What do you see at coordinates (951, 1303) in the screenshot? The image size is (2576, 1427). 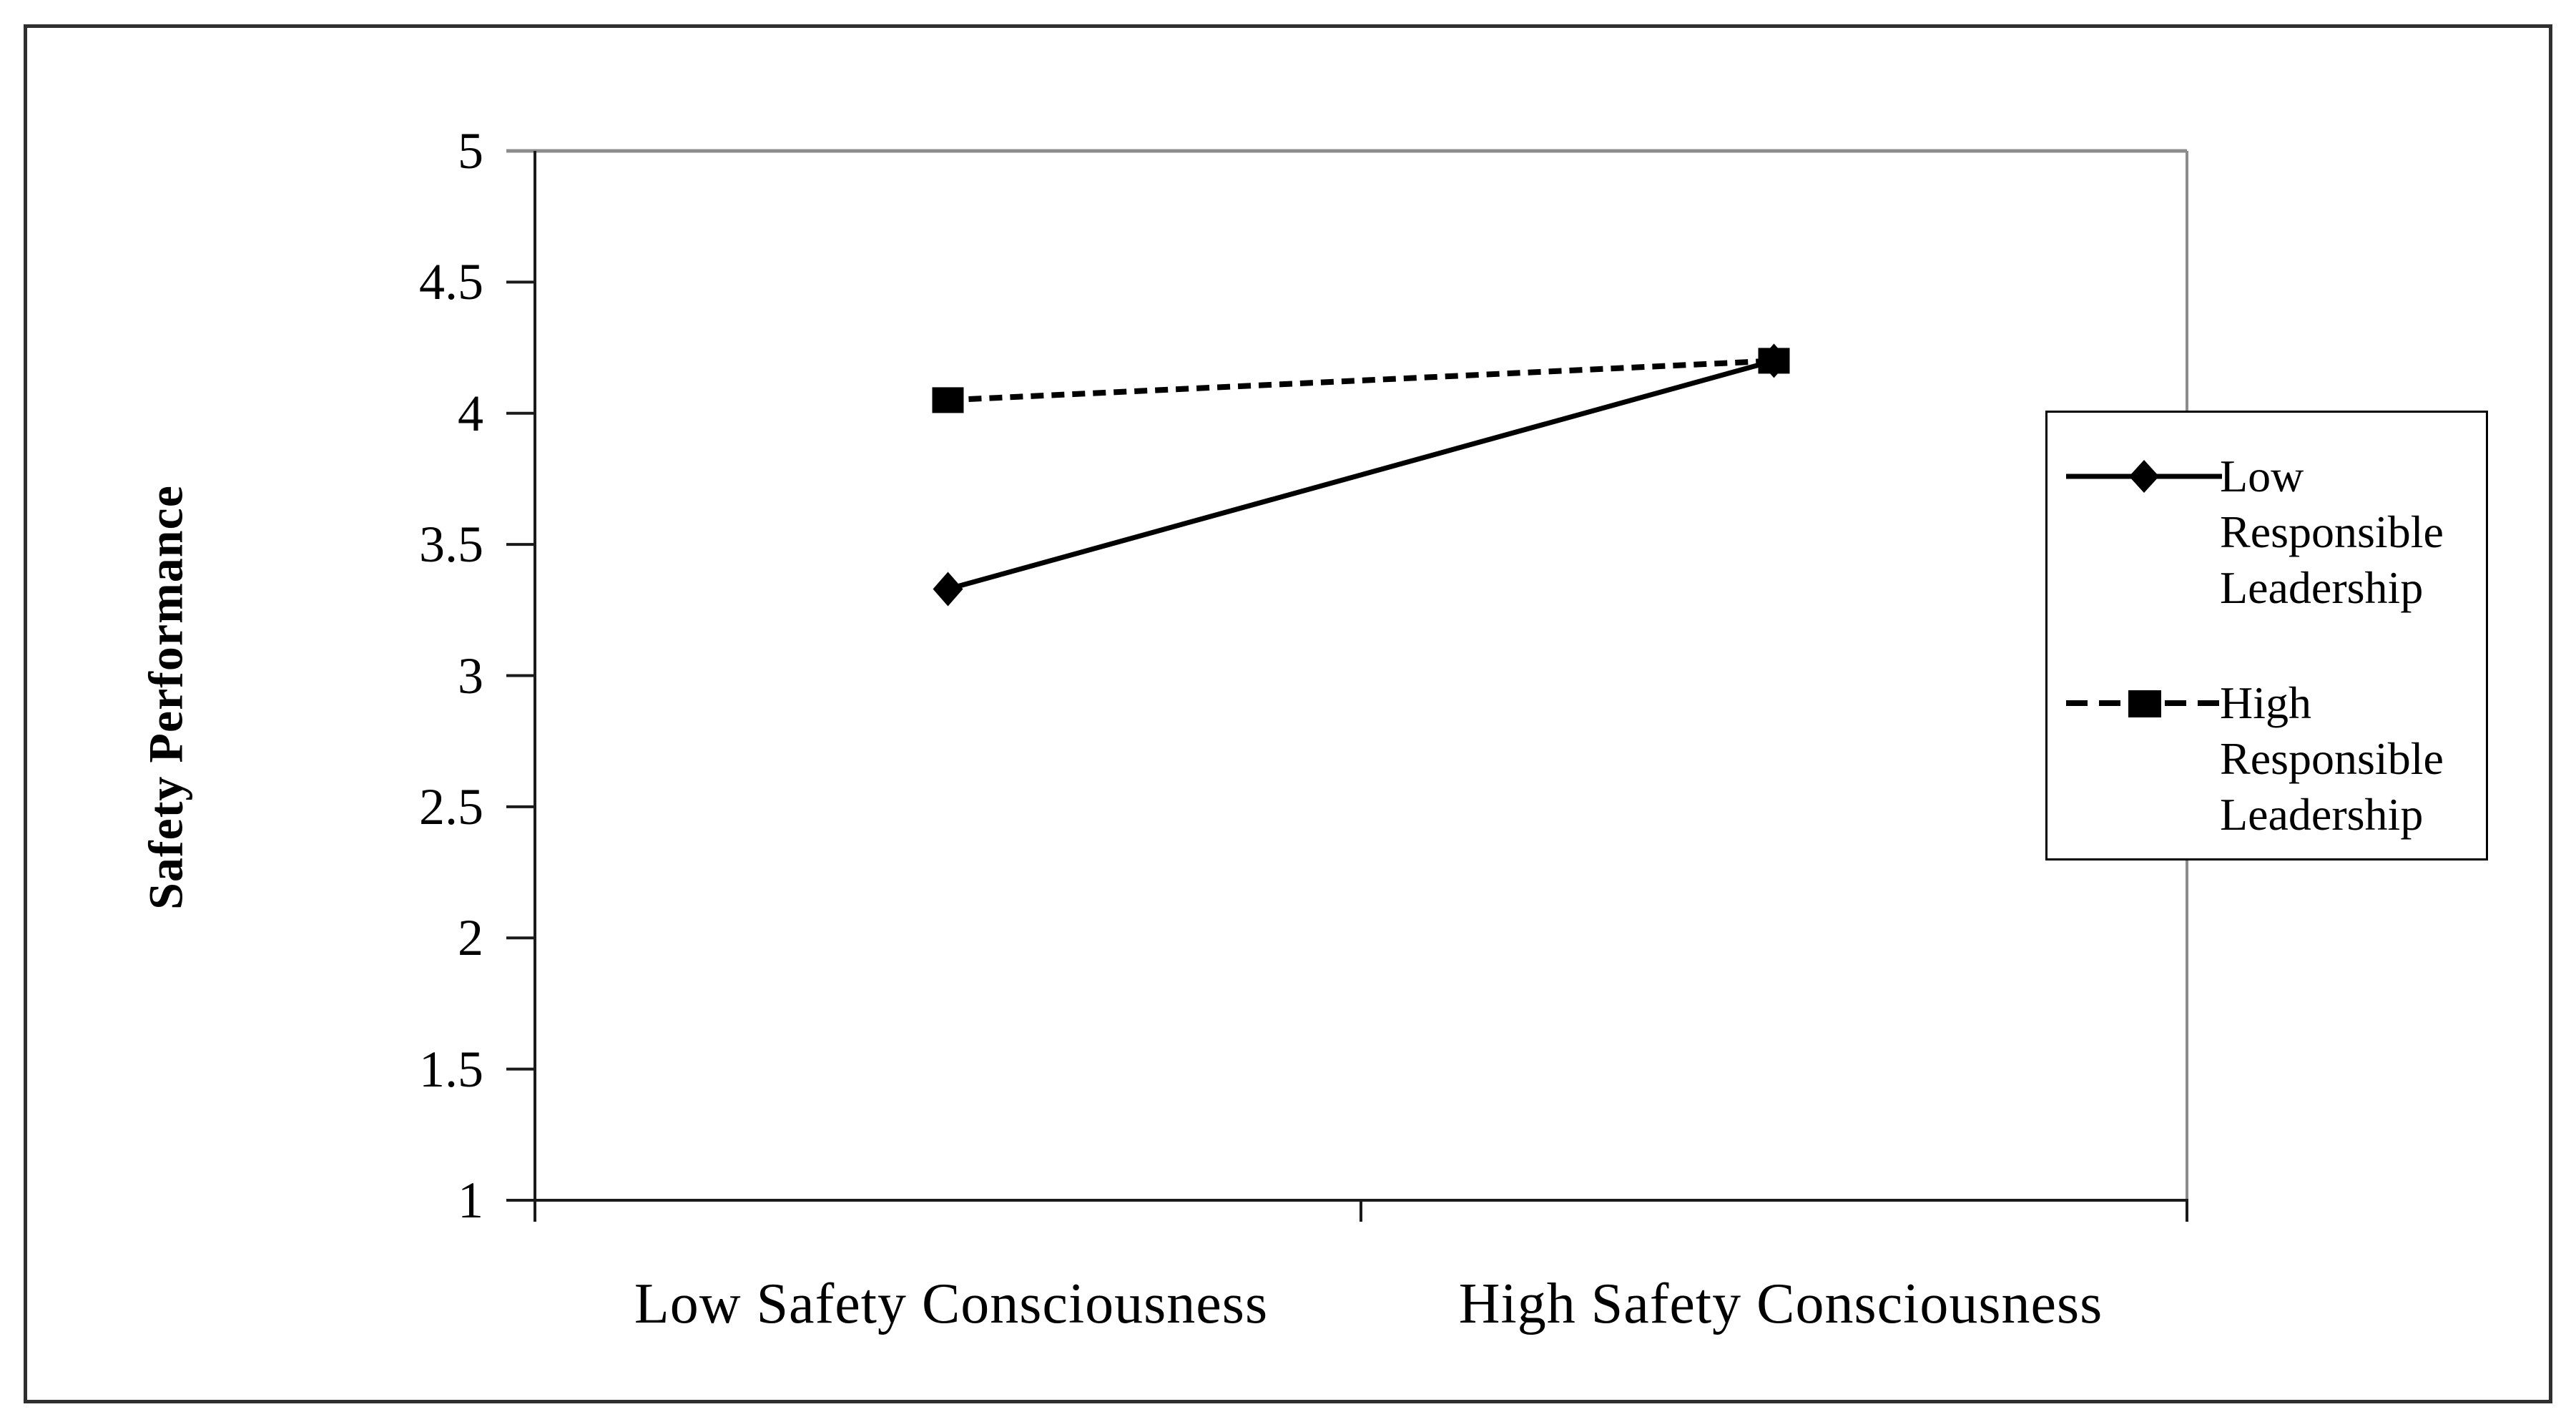 I see `x-category-label-low: Low Safety Consciousness` at bounding box center [951, 1303].